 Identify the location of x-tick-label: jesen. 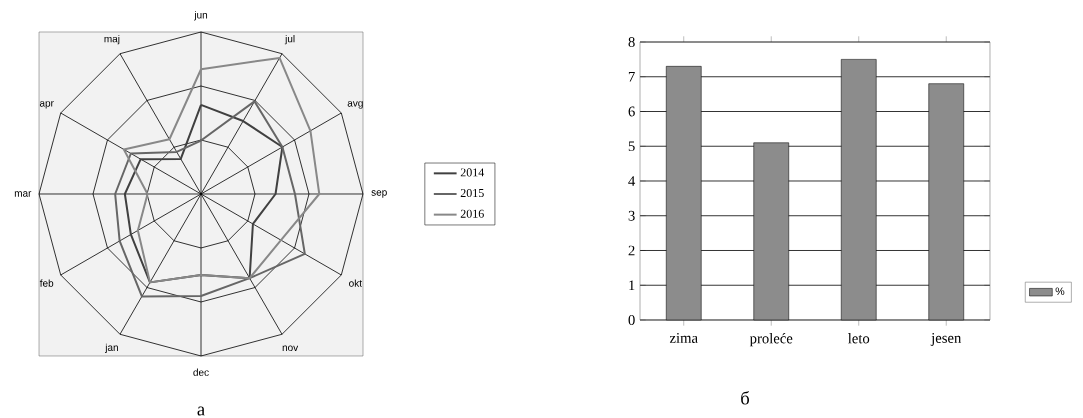
(946, 339).